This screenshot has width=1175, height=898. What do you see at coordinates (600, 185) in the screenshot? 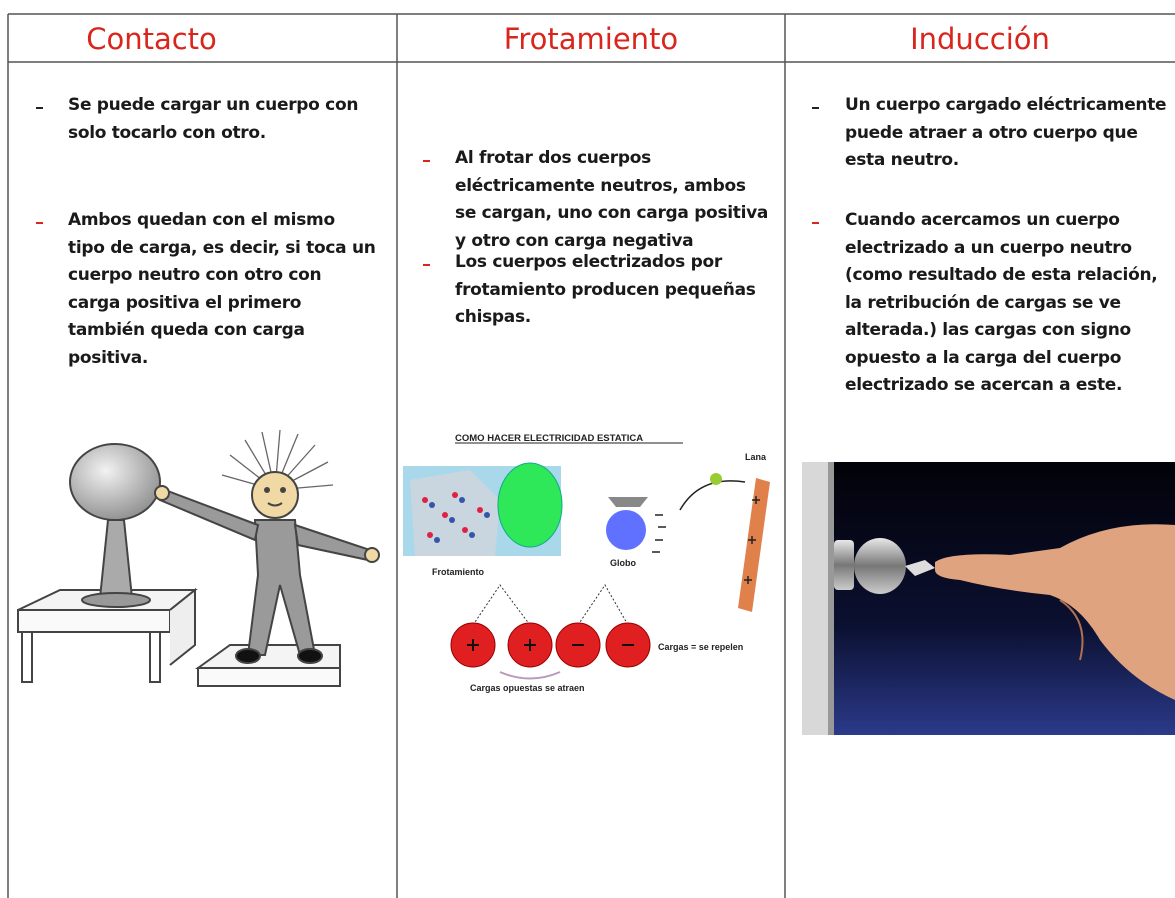
I see `bullet-text: eléctricamente neutros, ambos` at bounding box center [600, 185].